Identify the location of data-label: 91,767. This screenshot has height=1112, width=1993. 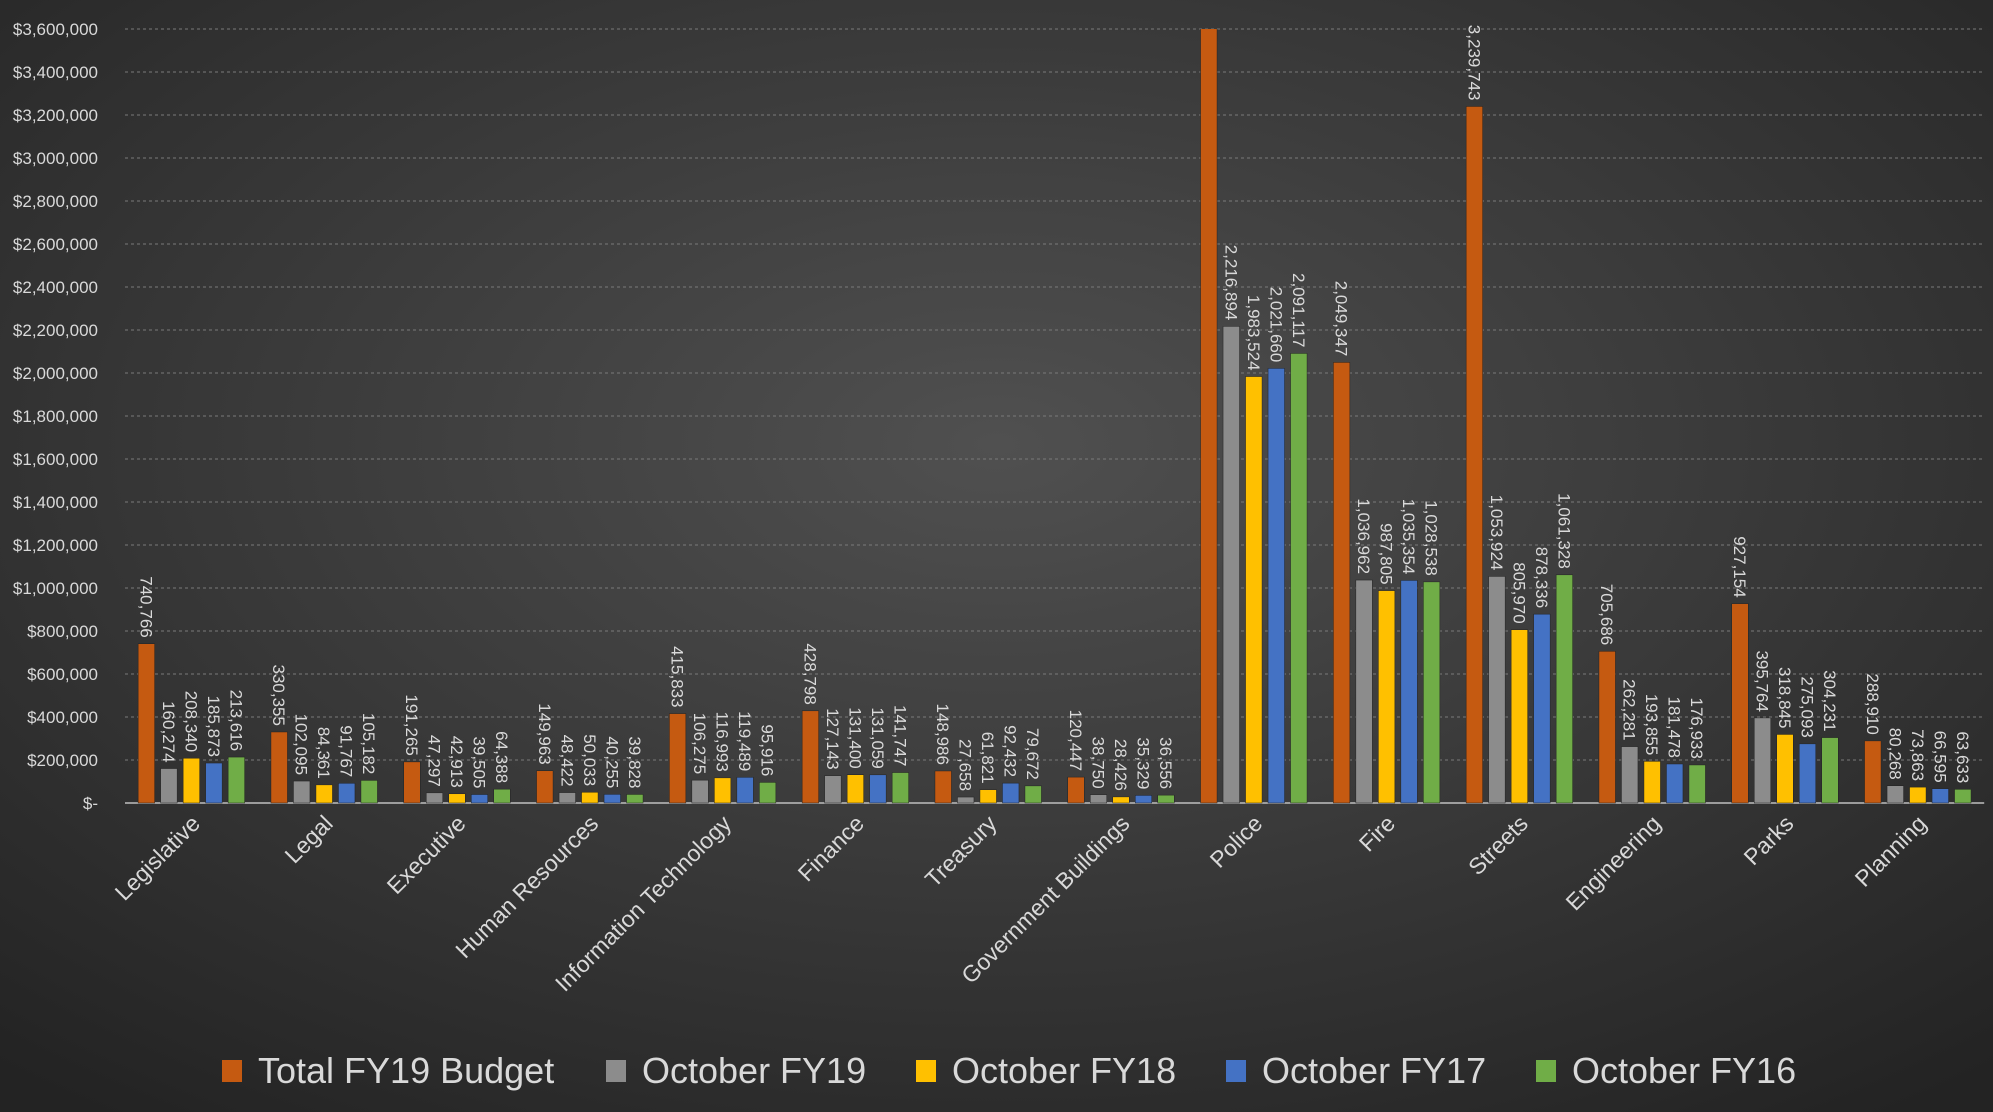
(346, 751).